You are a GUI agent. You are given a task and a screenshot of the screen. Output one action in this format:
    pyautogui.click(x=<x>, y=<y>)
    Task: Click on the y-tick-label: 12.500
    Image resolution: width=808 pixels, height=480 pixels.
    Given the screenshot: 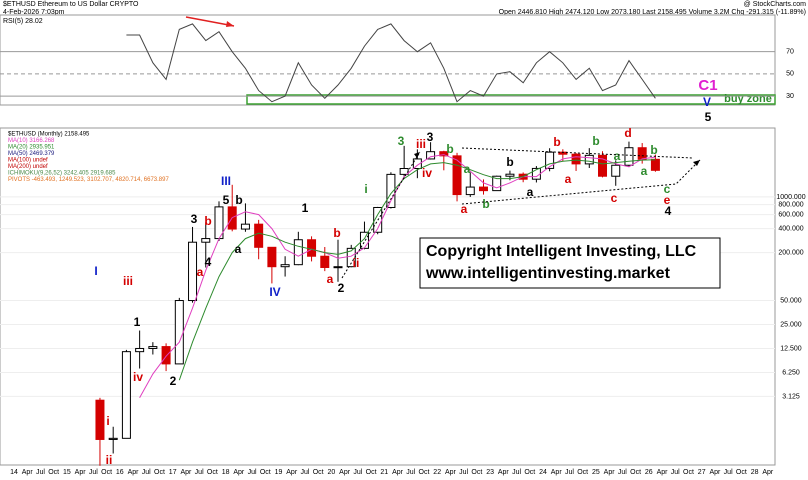 What is the action you would take?
    pyautogui.click(x=791, y=348)
    